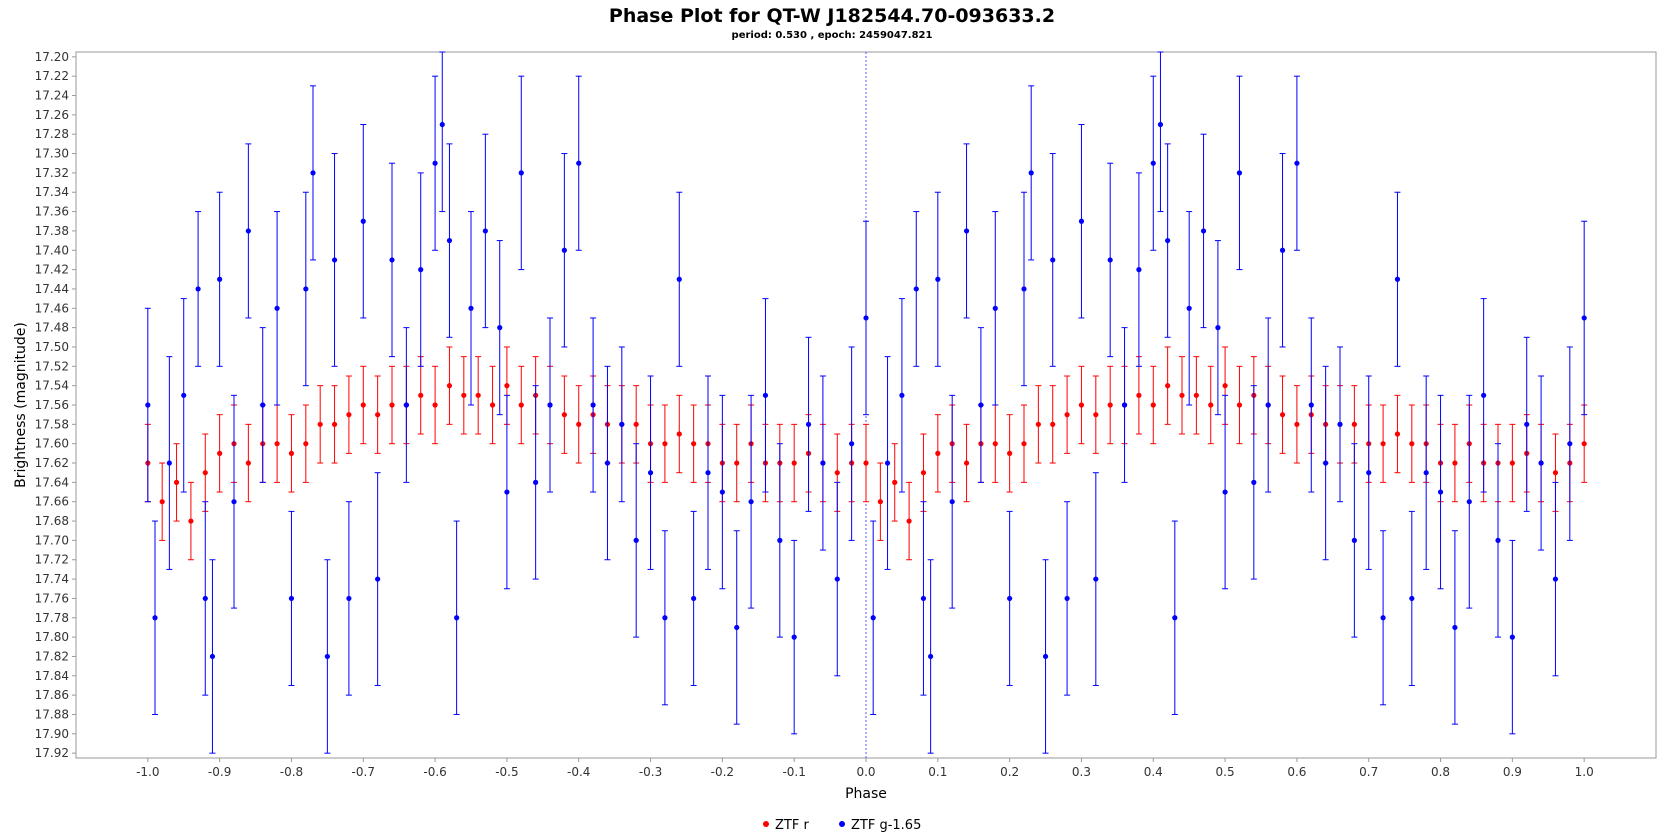 The height and width of the screenshot is (834, 1664). What do you see at coordinates (52, 656) in the screenshot?
I see `y-tick-label: 17.82` at bounding box center [52, 656].